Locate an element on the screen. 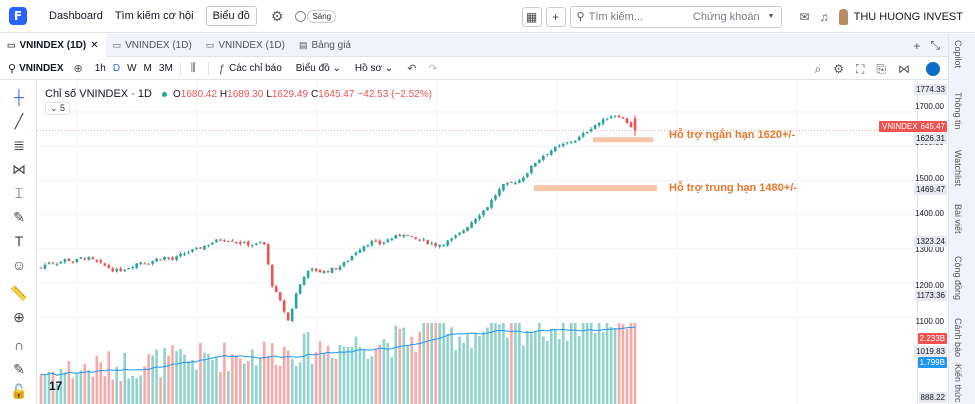 This screenshot has height=404, width=975. rail-info: Thông tin is located at coordinates (958, 111).